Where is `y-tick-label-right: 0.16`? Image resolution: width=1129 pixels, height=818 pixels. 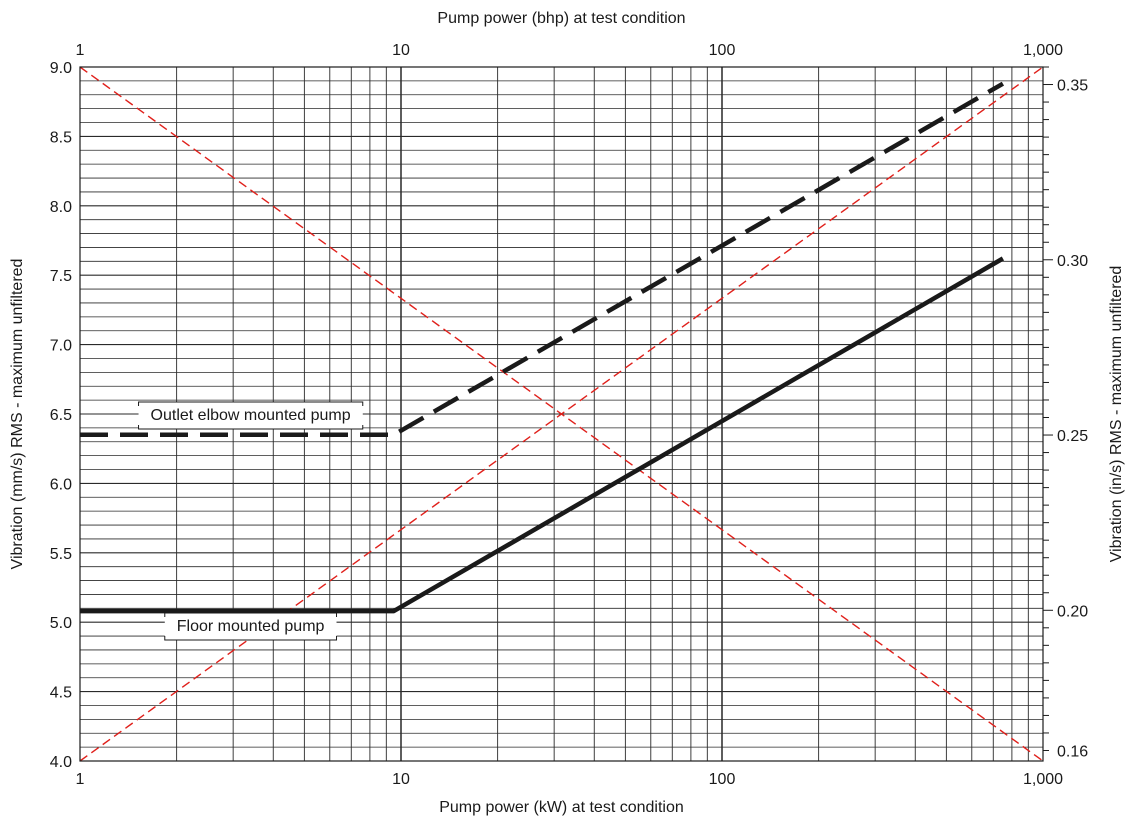 y-tick-label-right: 0.16 is located at coordinates (1072, 751).